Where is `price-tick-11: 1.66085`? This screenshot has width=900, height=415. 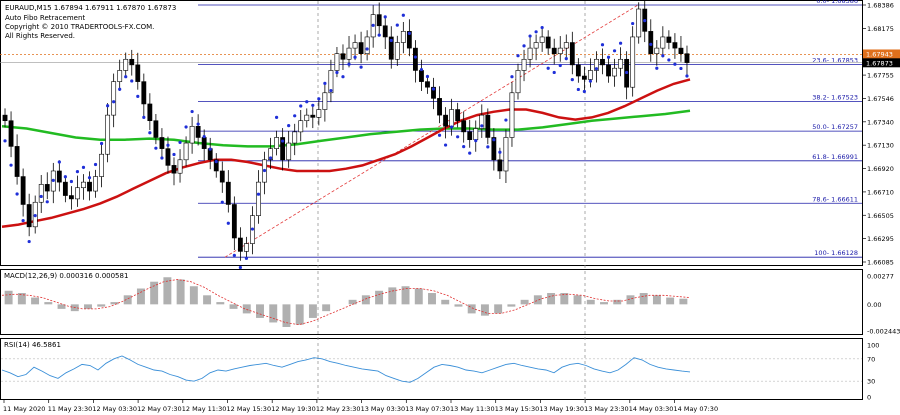 price-tick-11: 1.66085 is located at coordinates (880, 263).